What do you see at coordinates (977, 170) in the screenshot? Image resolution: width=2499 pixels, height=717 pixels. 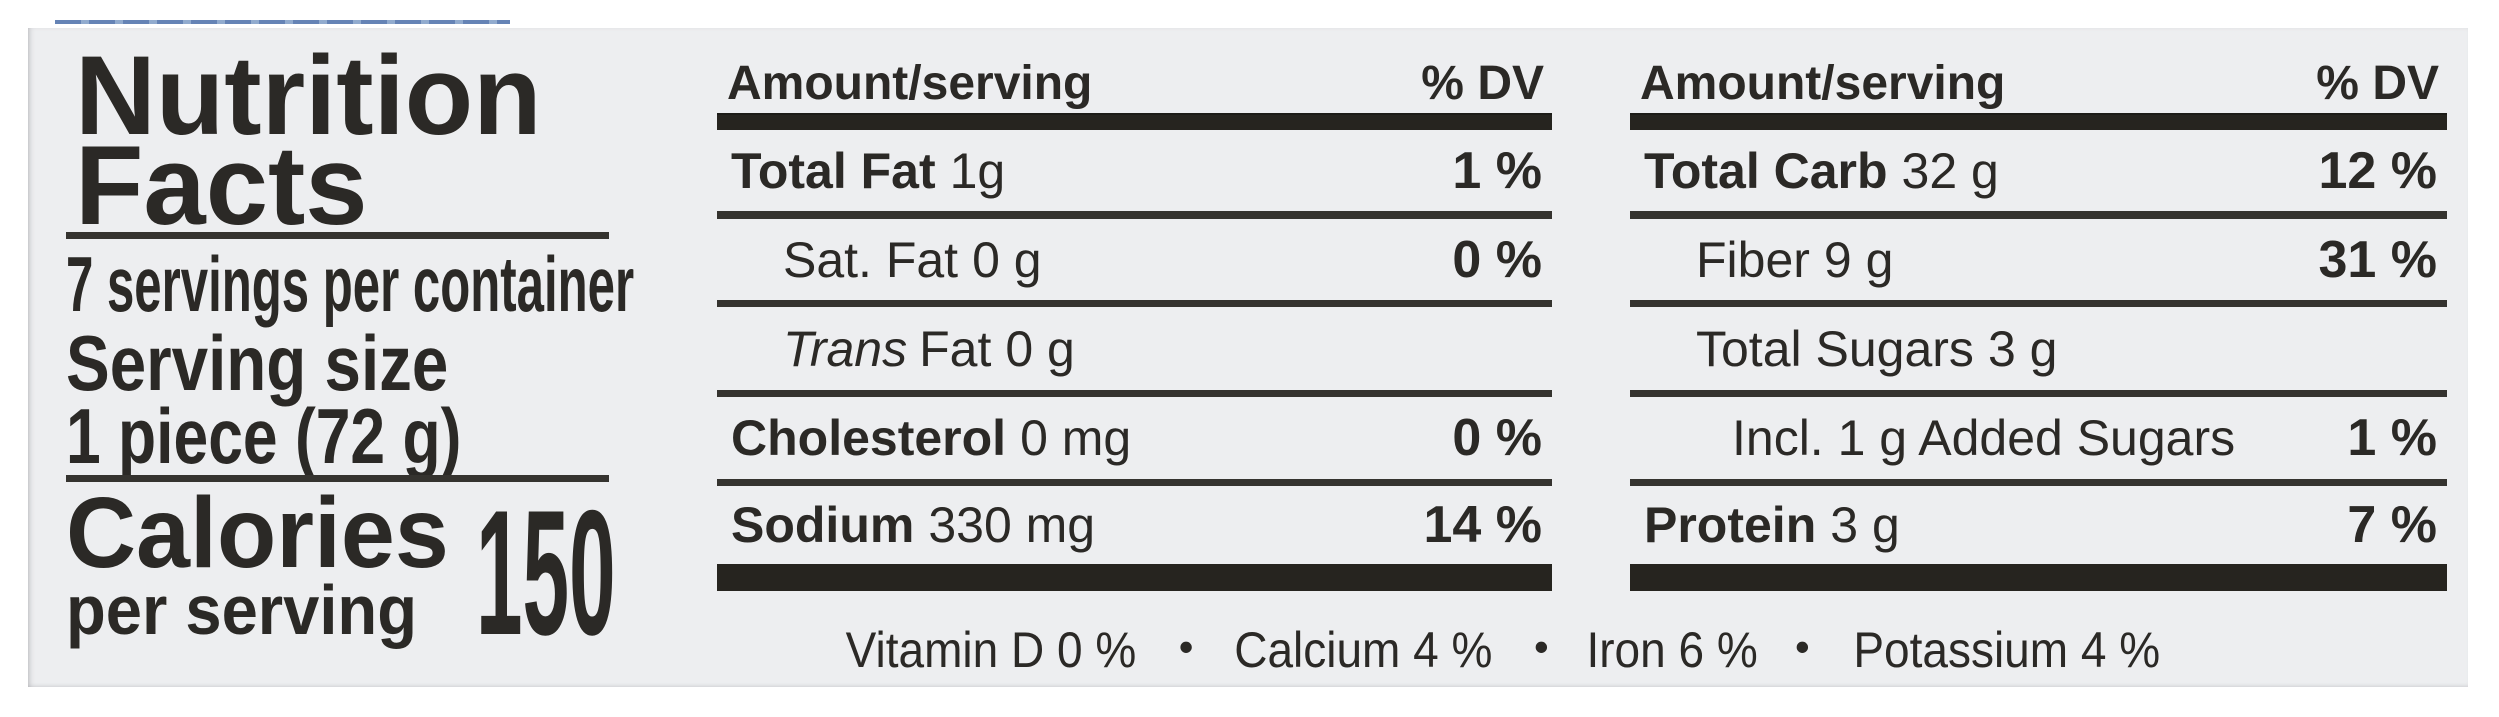 I see `nutrient-amount: 1g` at bounding box center [977, 170].